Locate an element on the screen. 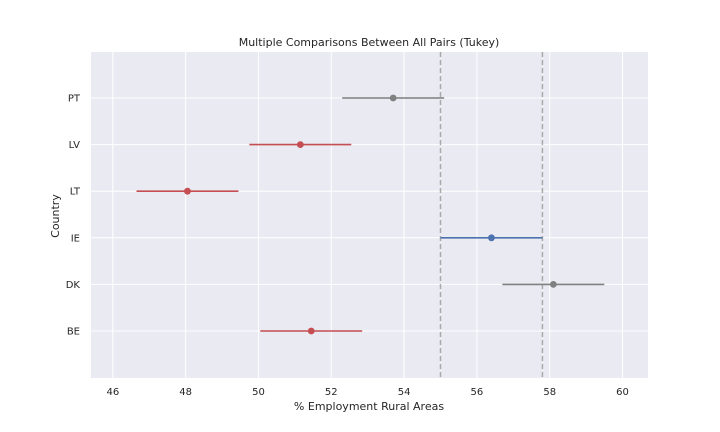 This screenshot has height=432, width=720. x-tick-label: 58 is located at coordinates (549, 392).